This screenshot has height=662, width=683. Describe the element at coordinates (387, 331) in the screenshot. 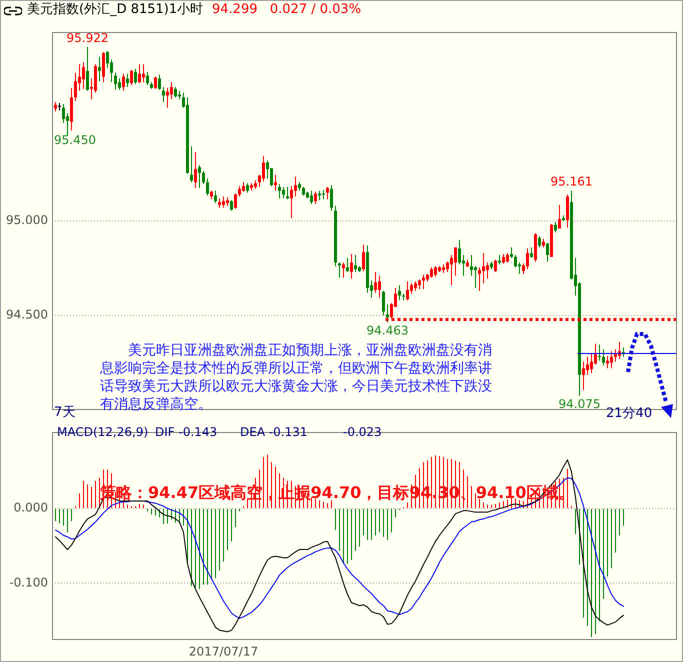

I see `annotation: 94.463` at that location.